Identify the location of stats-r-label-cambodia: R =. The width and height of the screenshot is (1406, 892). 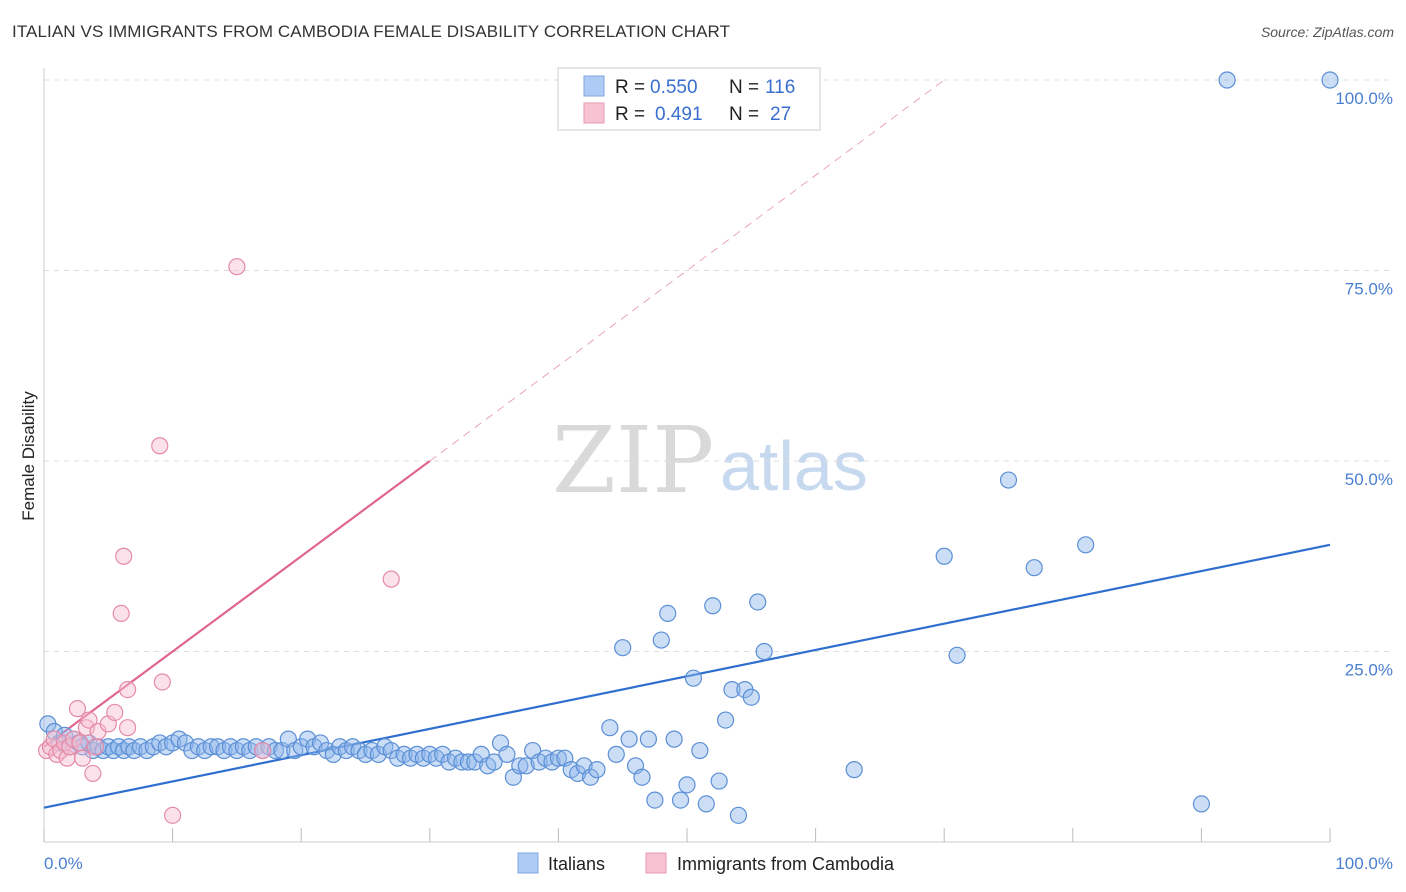
(630, 114).